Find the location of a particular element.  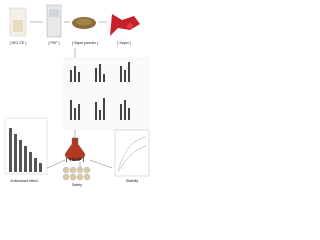

node-label: Stability is located at coordinates (132, 181).